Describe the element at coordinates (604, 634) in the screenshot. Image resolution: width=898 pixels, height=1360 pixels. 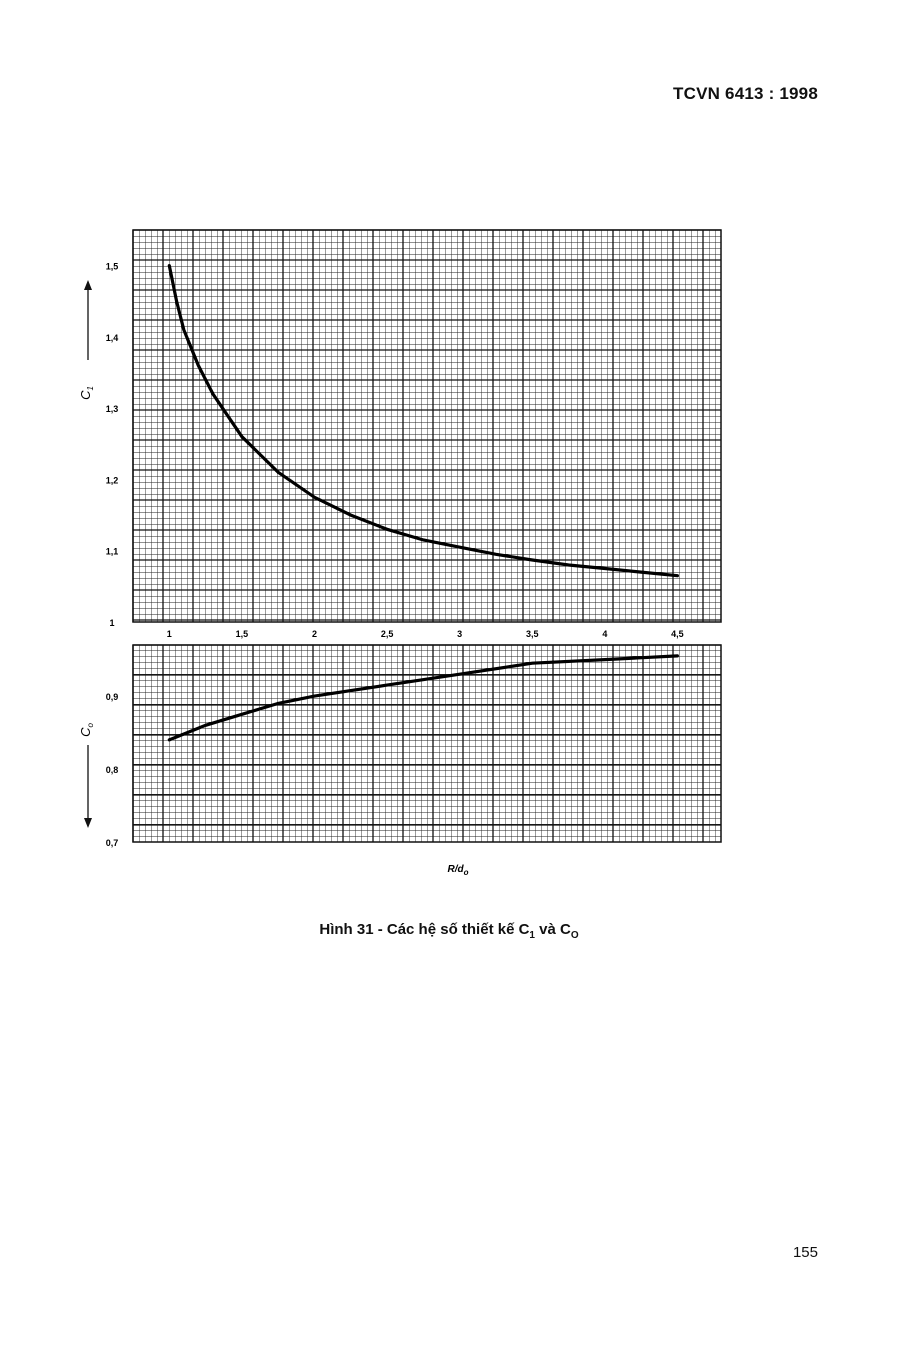
I see `x-tick-label: 4` at that location.